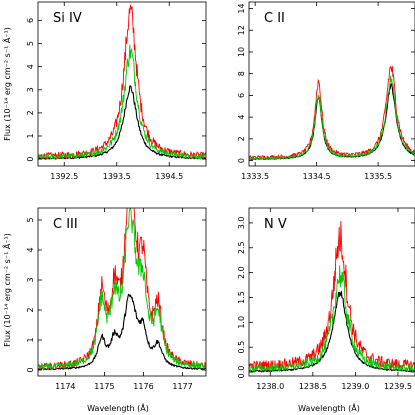  What do you see at coordinates (255, 176) in the screenshot?
I see `x-tick-label: 1333.5` at bounding box center [255, 176].